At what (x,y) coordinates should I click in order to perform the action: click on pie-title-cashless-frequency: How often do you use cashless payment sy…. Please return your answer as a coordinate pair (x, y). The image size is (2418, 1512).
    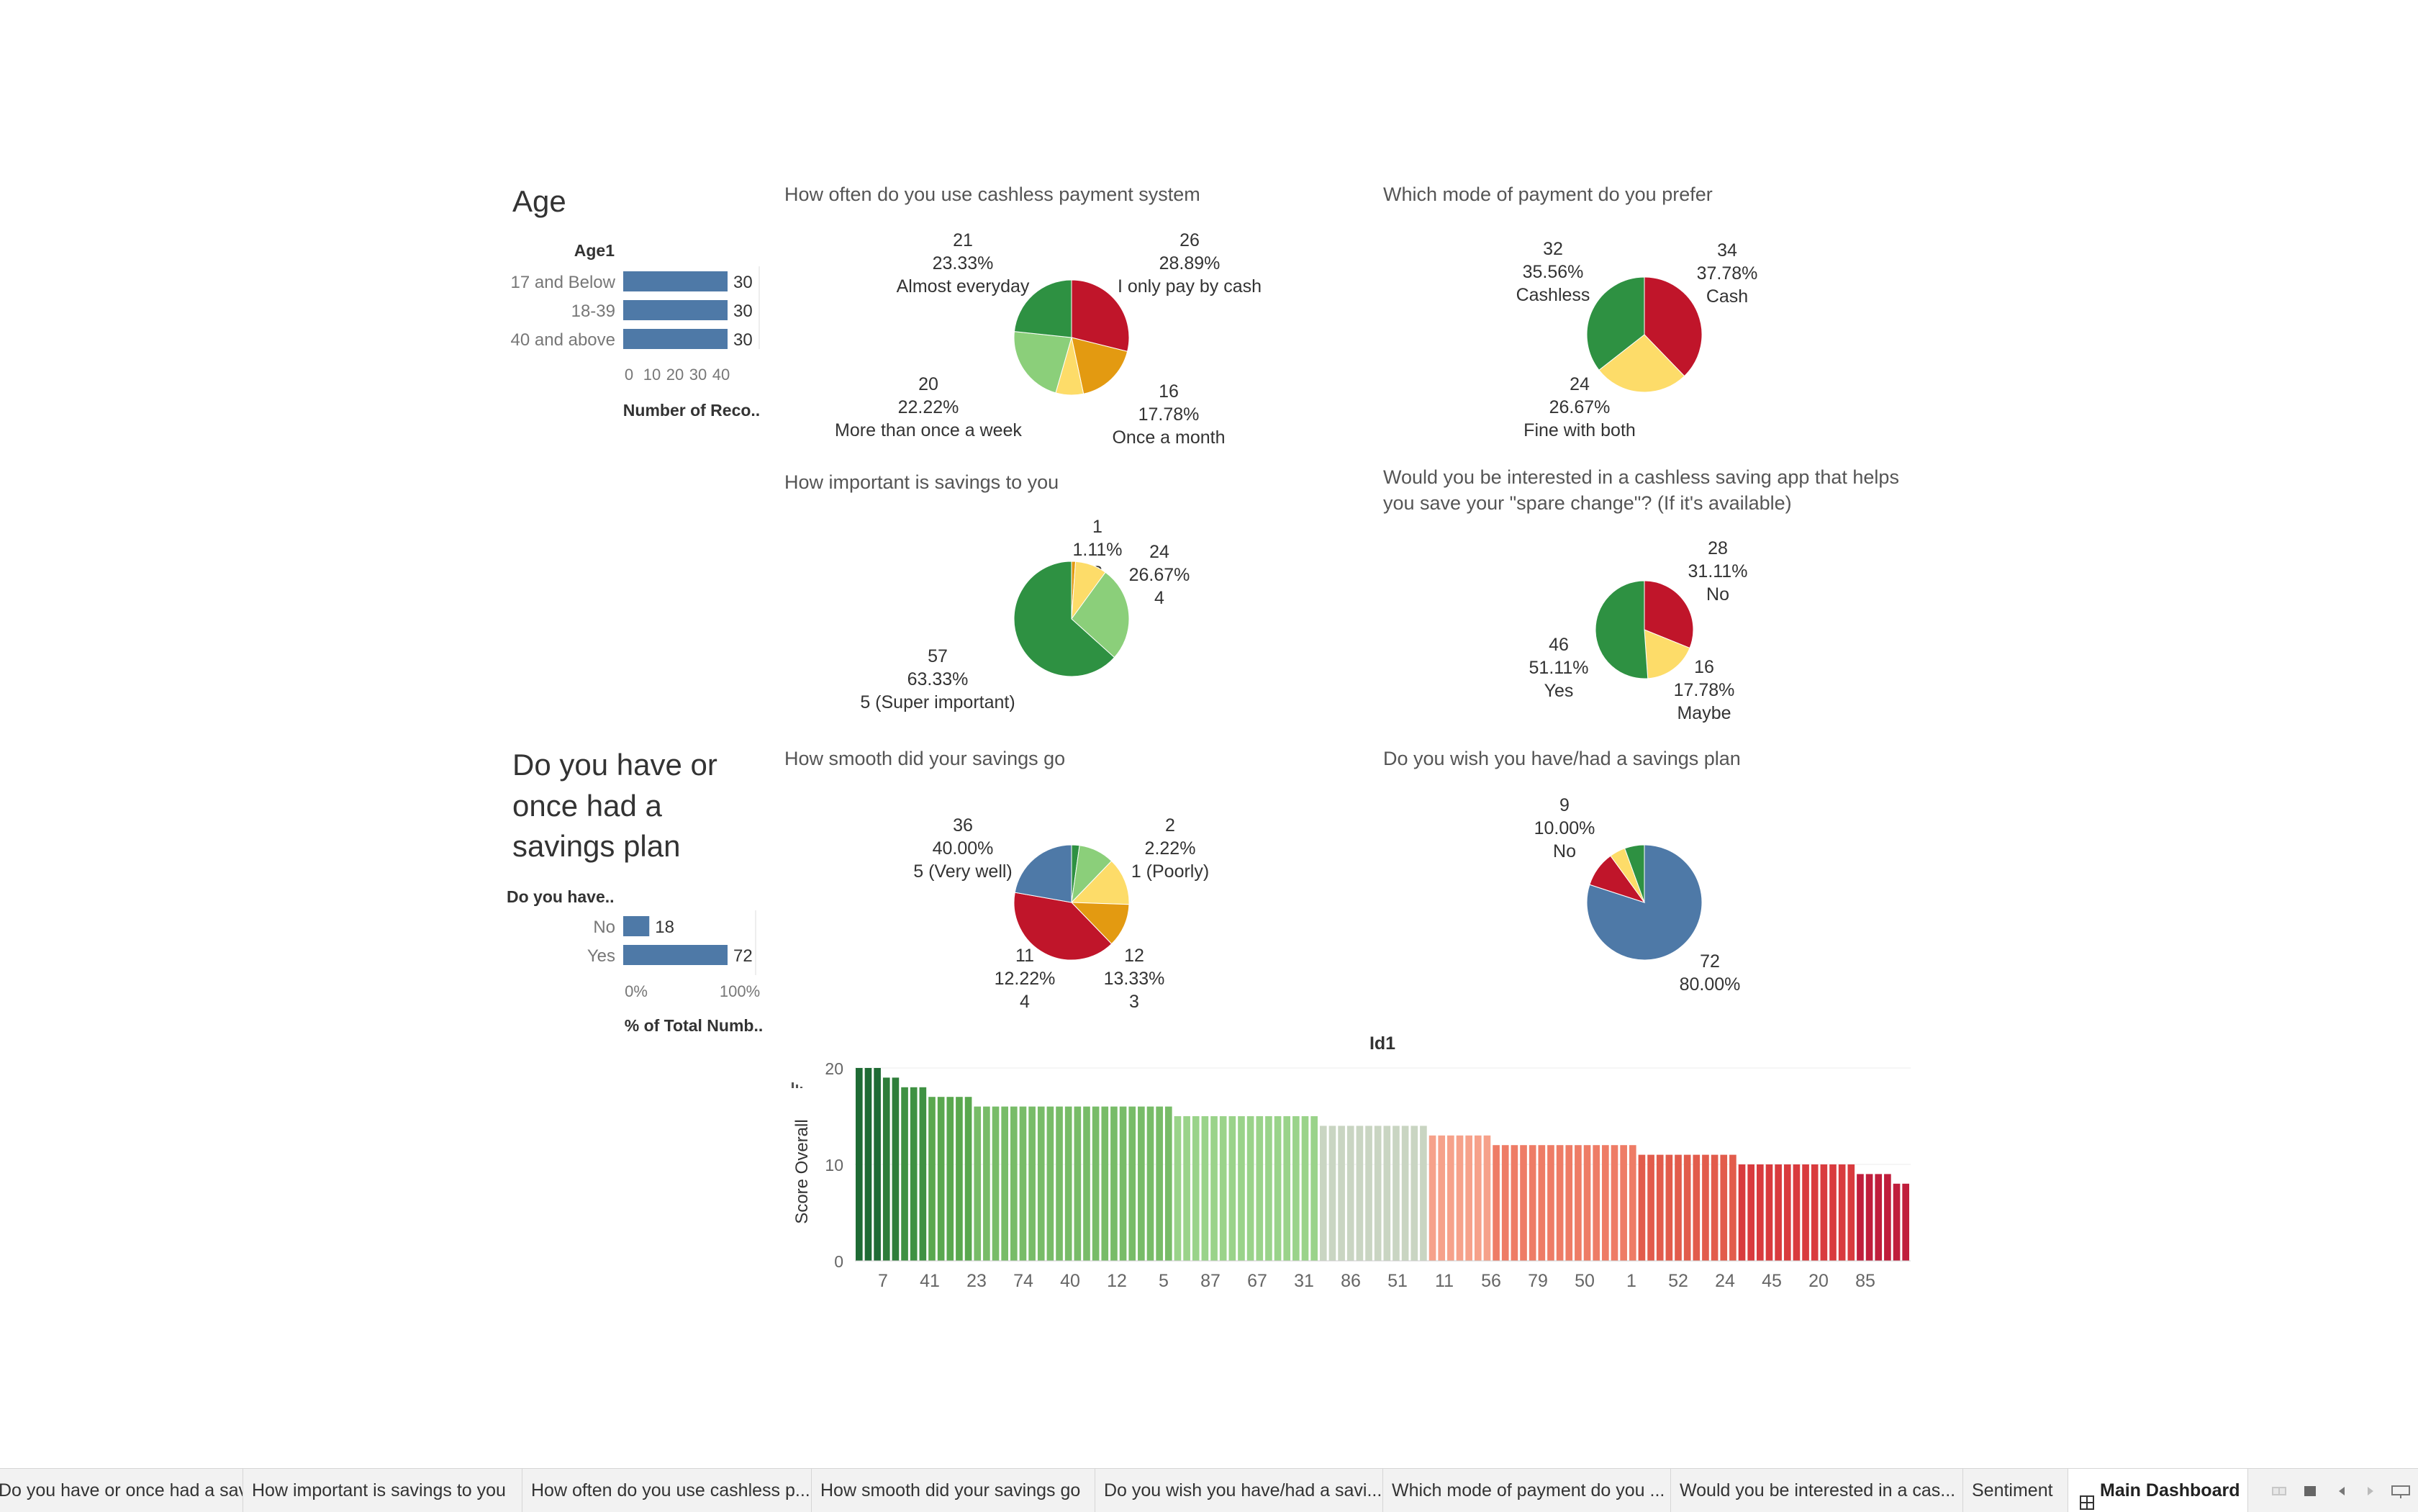
    Looking at the image, I should click on (992, 195).